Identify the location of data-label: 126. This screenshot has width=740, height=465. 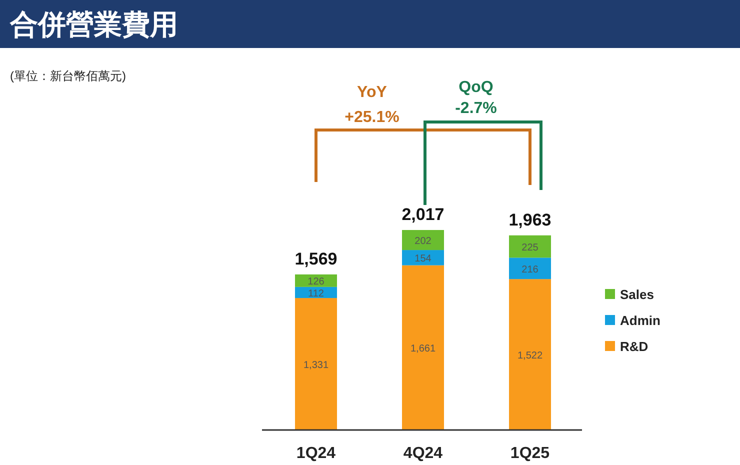
(316, 282).